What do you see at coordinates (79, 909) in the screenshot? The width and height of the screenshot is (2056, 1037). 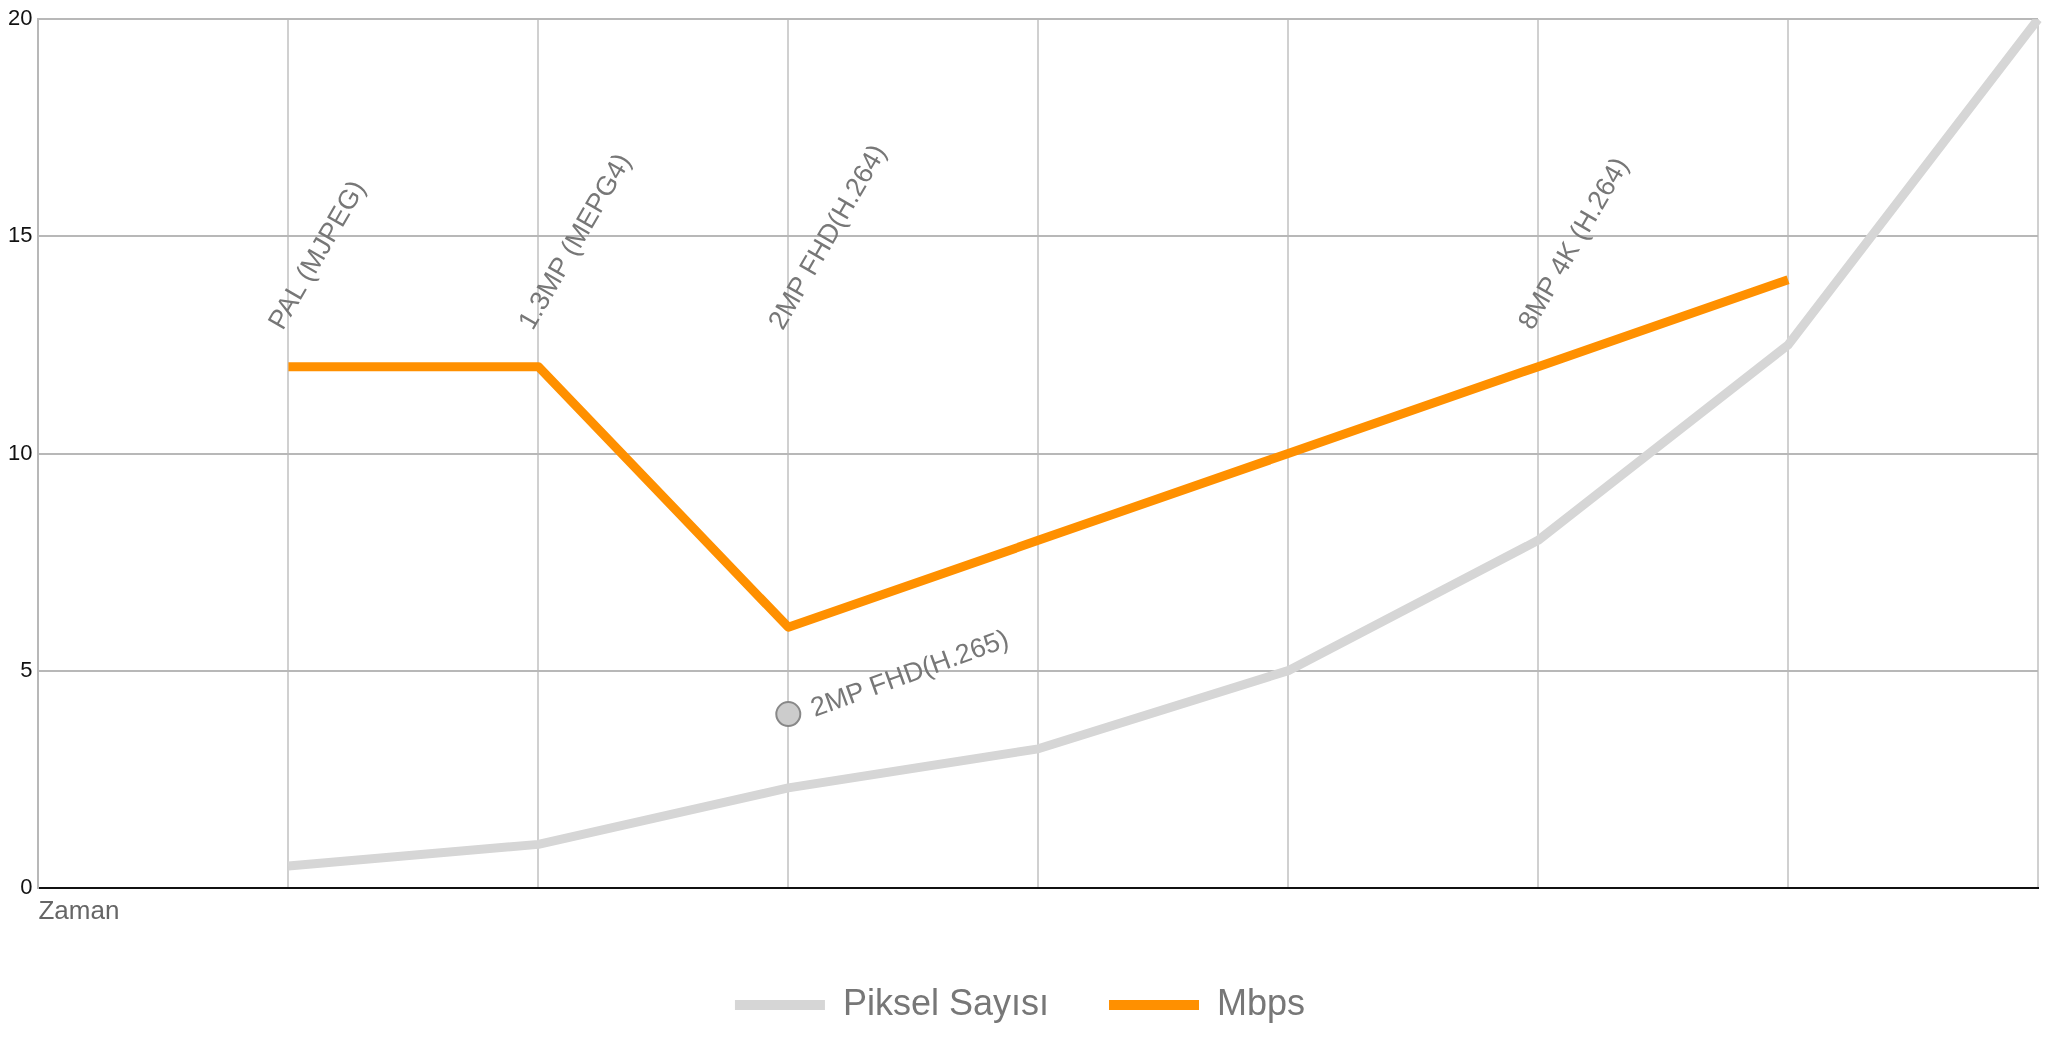 I see `x-axis-title: Zaman` at bounding box center [79, 909].